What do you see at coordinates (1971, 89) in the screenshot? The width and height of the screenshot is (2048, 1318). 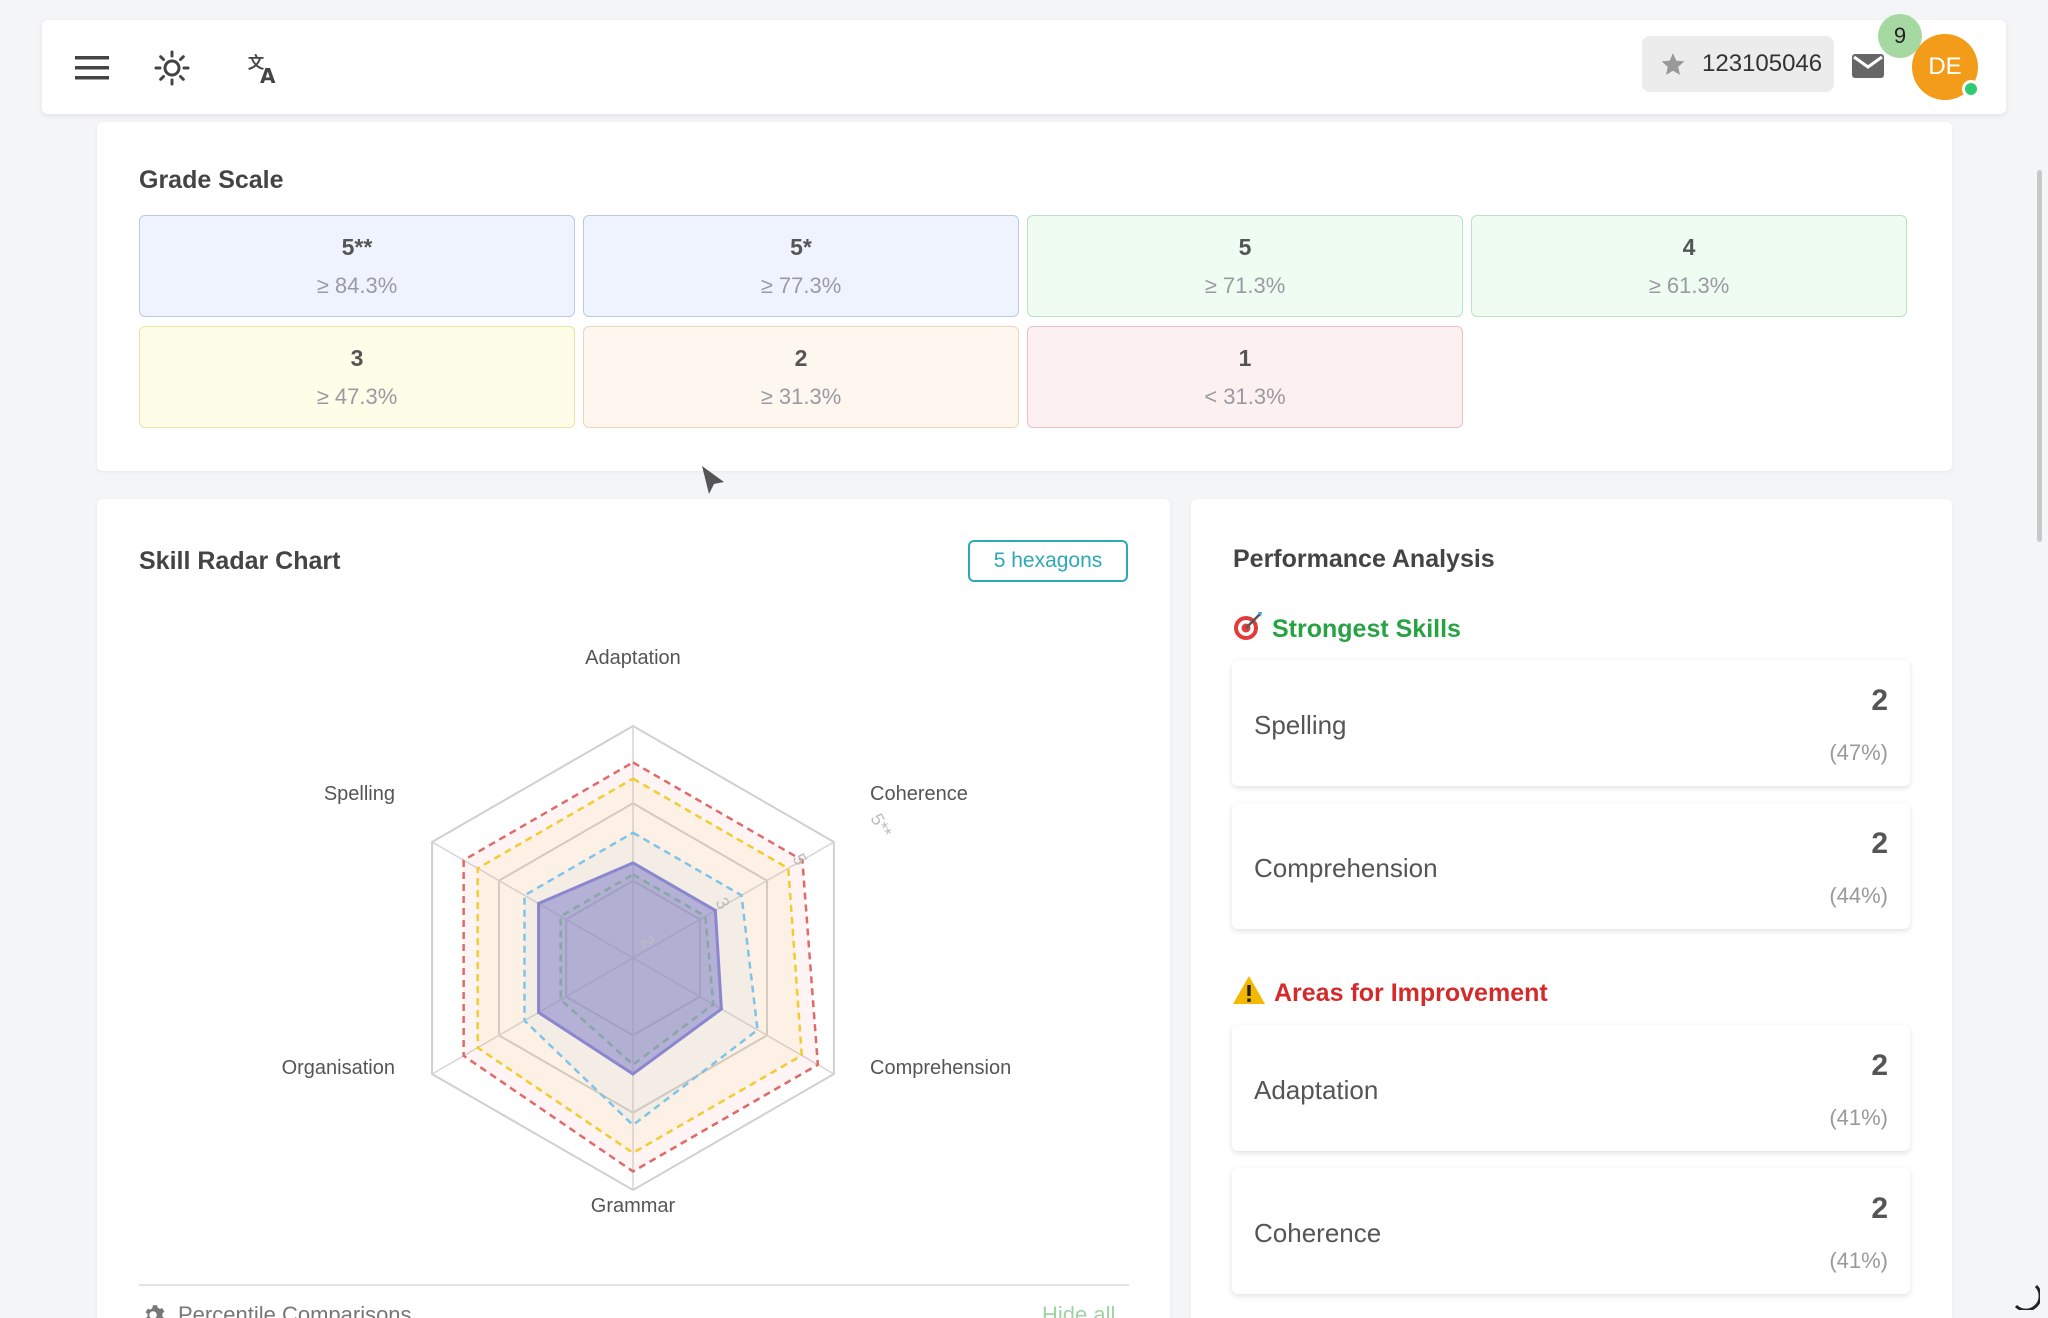 I see `online-status-dot` at bounding box center [1971, 89].